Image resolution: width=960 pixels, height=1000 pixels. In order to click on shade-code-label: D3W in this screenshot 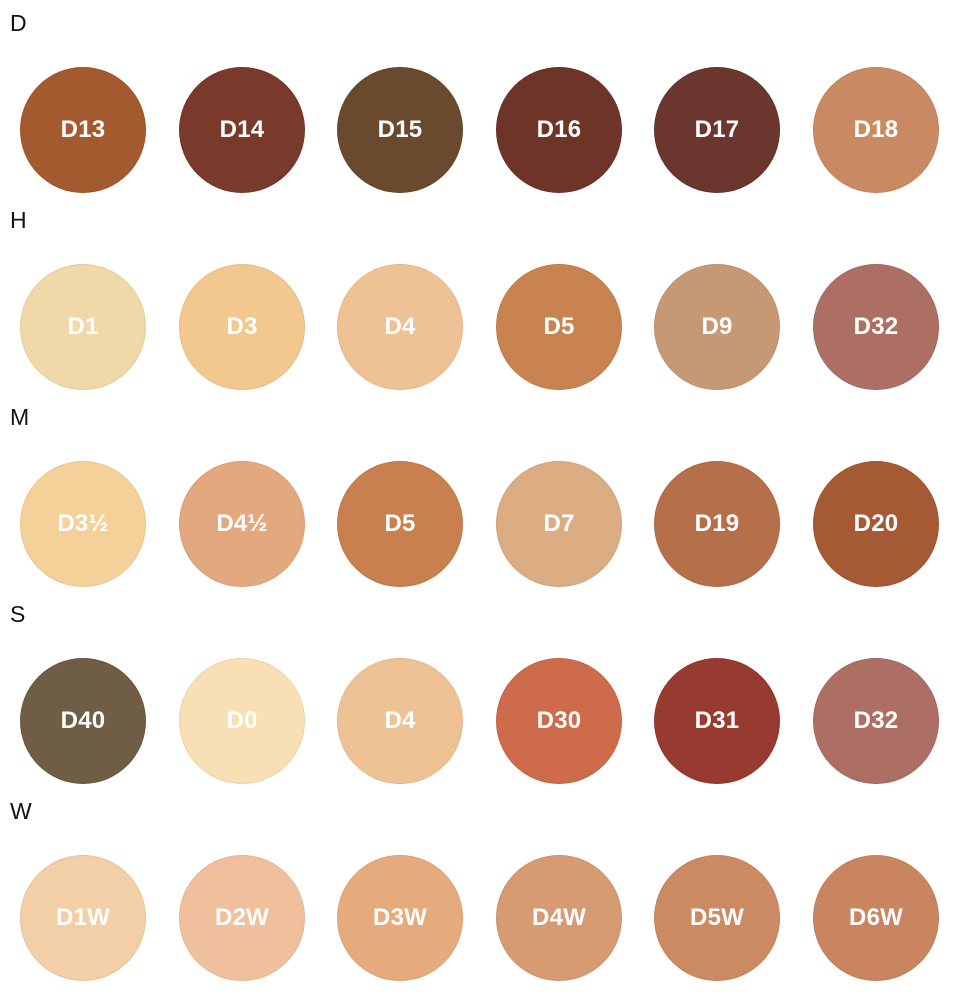, I will do `click(400, 917)`.